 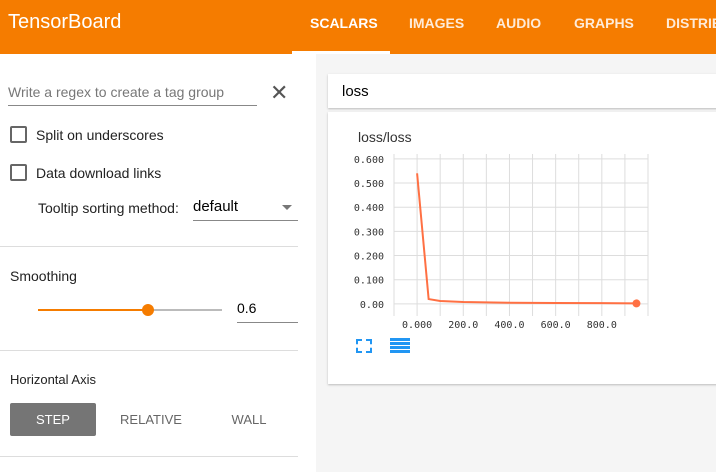 What do you see at coordinates (100, 135) in the screenshot?
I see `split-underscores-label: Split on underscores` at bounding box center [100, 135].